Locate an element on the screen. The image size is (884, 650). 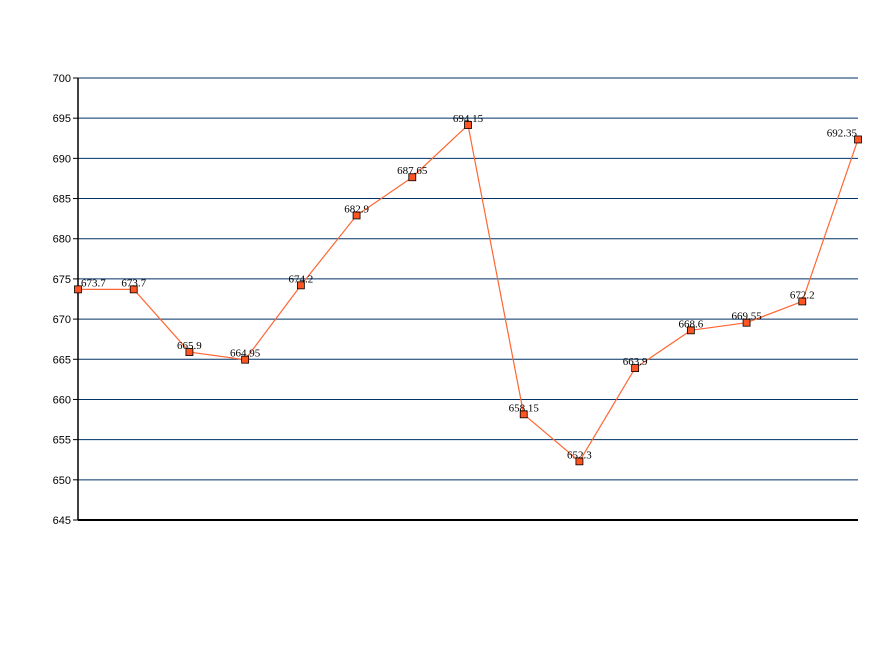
data-label: 682.9 is located at coordinates (356, 209).